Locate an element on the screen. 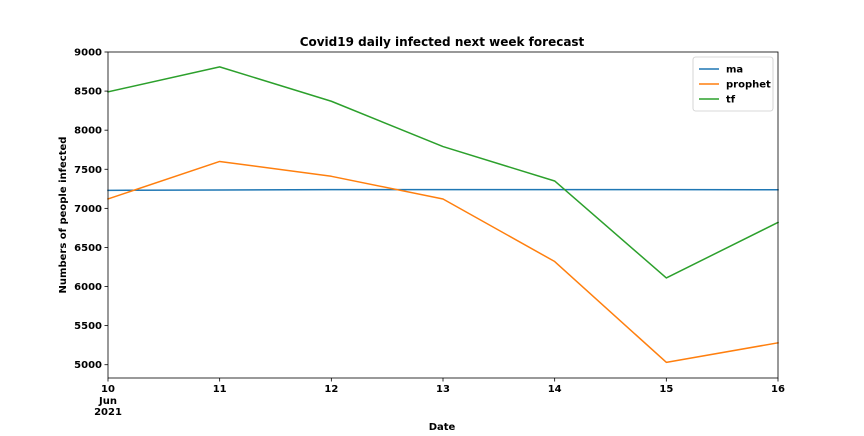 The height and width of the screenshot is (436, 864). legend-box is located at coordinates (733, 84).